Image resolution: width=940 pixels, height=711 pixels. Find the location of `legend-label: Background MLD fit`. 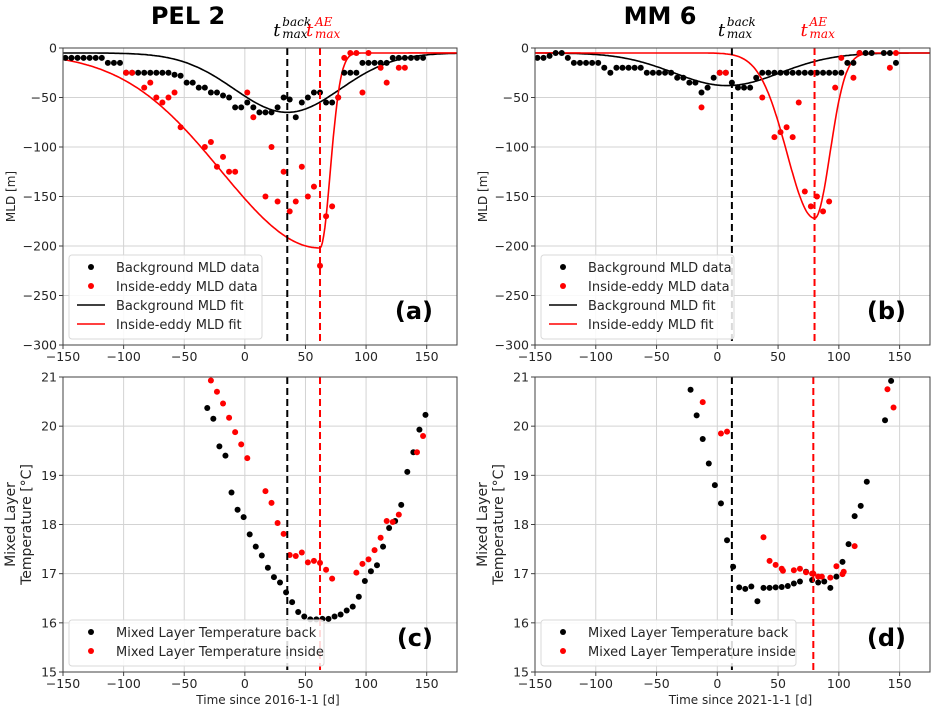

legend-label: Background MLD fit is located at coordinates (652, 306).